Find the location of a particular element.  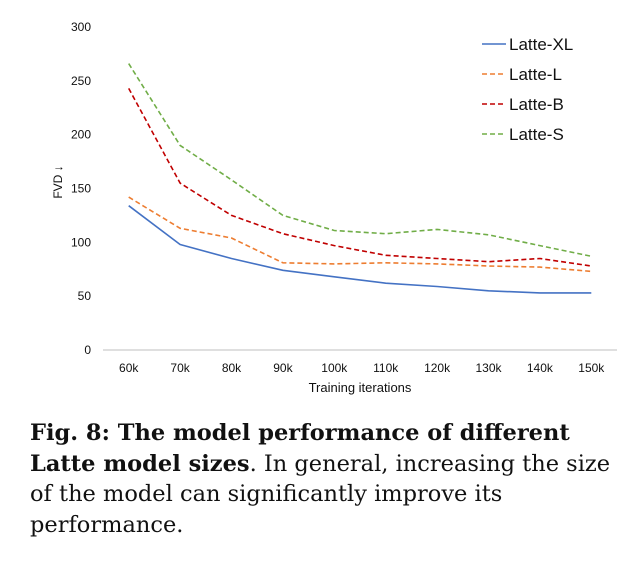

legend-label: Latte-XL is located at coordinates (541, 44).